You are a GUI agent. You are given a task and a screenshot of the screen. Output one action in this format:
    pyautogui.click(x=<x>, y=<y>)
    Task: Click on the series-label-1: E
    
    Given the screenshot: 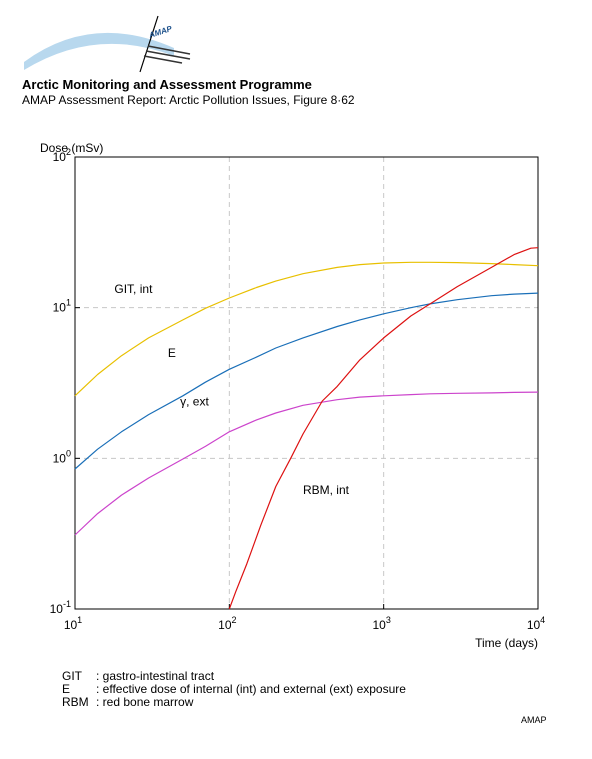 What is the action you would take?
    pyautogui.click(x=172, y=353)
    